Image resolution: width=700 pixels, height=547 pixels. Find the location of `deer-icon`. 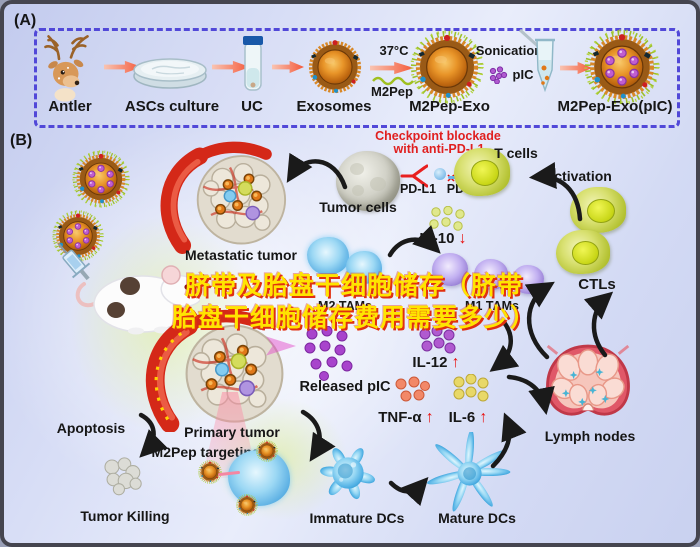

deer-icon is located at coordinates (66, 68).